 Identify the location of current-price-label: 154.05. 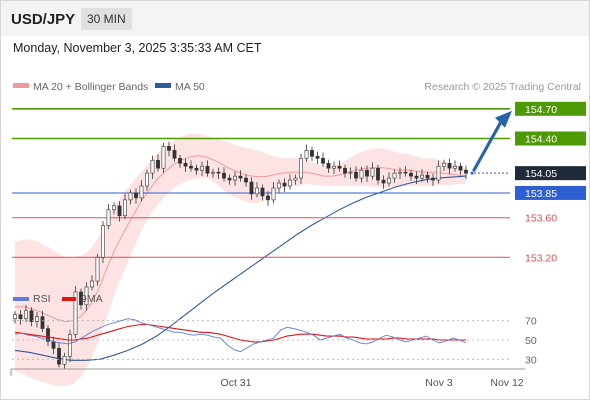
(541, 174).